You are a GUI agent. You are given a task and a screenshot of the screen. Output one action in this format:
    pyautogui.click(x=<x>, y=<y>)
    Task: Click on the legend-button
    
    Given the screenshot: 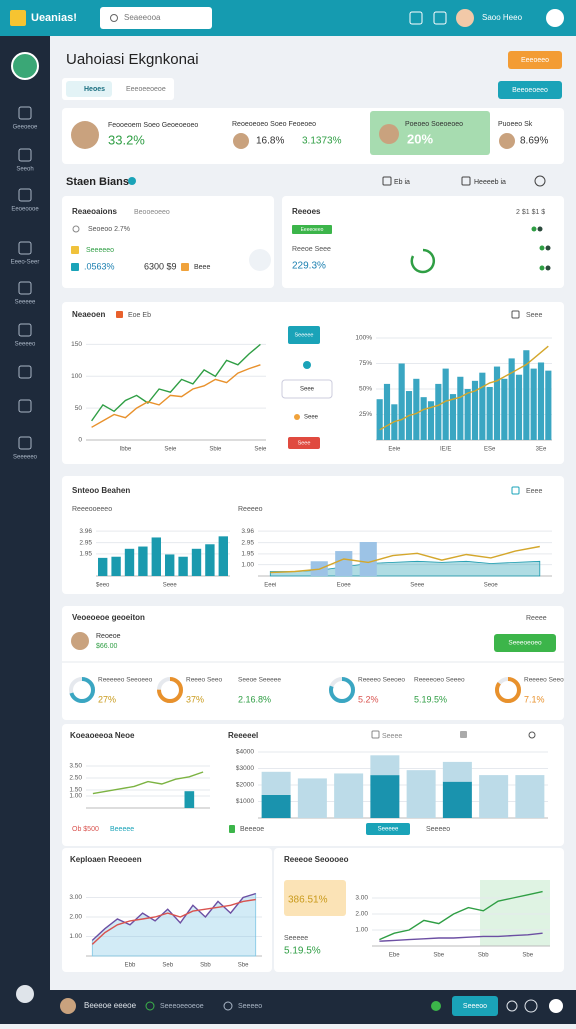 What is the action you would take?
    pyautogui.click(x=388, y=829)
    